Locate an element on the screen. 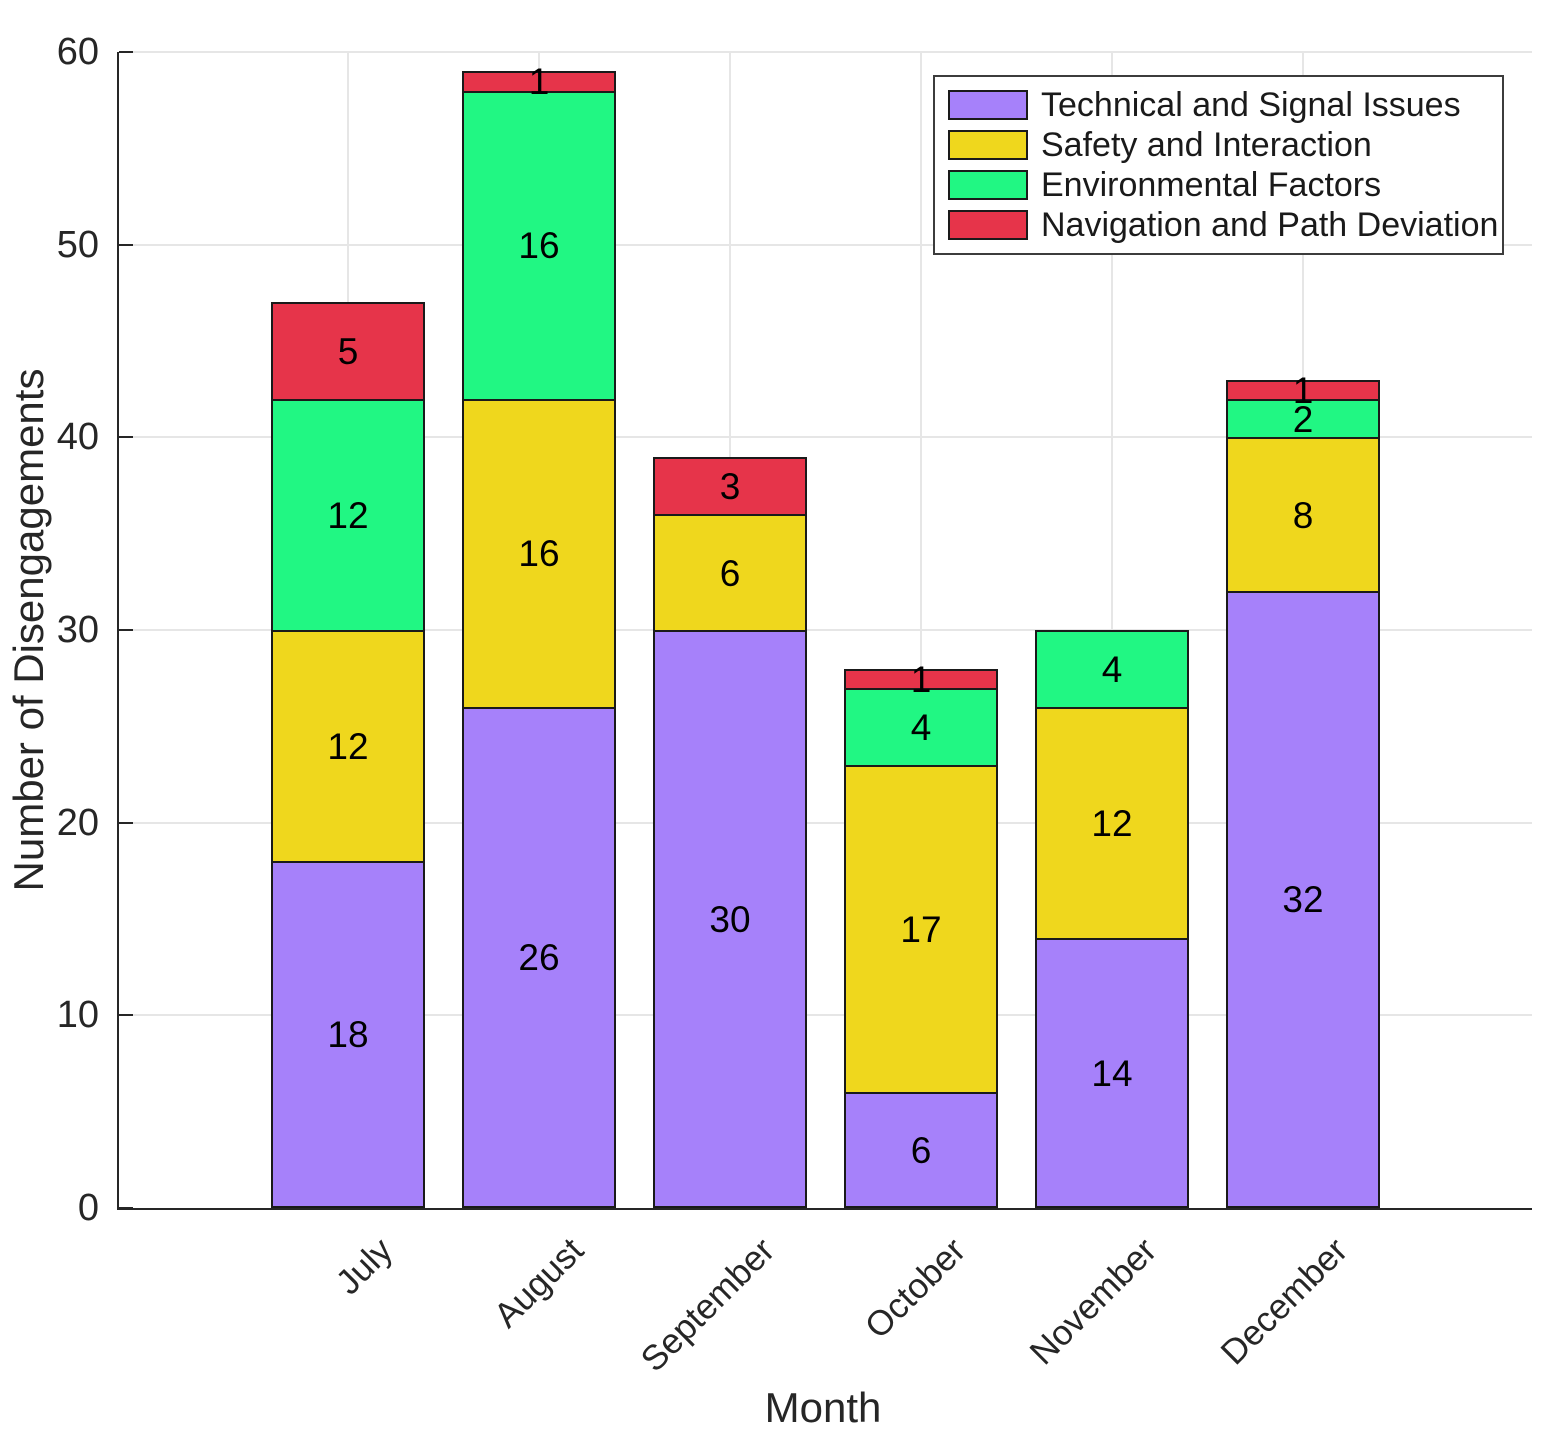 Image resolution: width=1547 pixels, height=1451 pixels. y-tick-label: 10 is located at coordinates (77, 1015).